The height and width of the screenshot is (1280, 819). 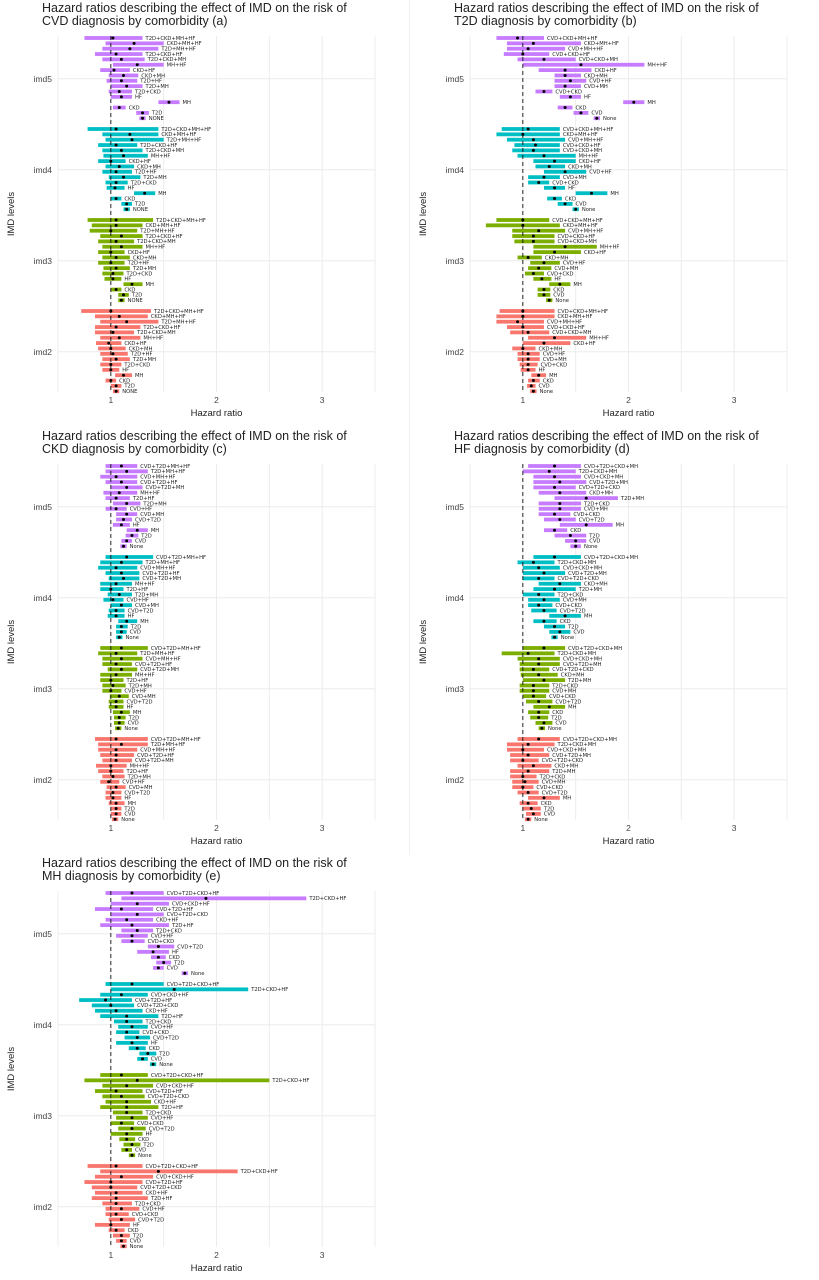 What do you see at coordinates (158, 1022) in the screenshot?
I see `comorbidity-label: T2D+CKD` at bounding box center [158, 1022].